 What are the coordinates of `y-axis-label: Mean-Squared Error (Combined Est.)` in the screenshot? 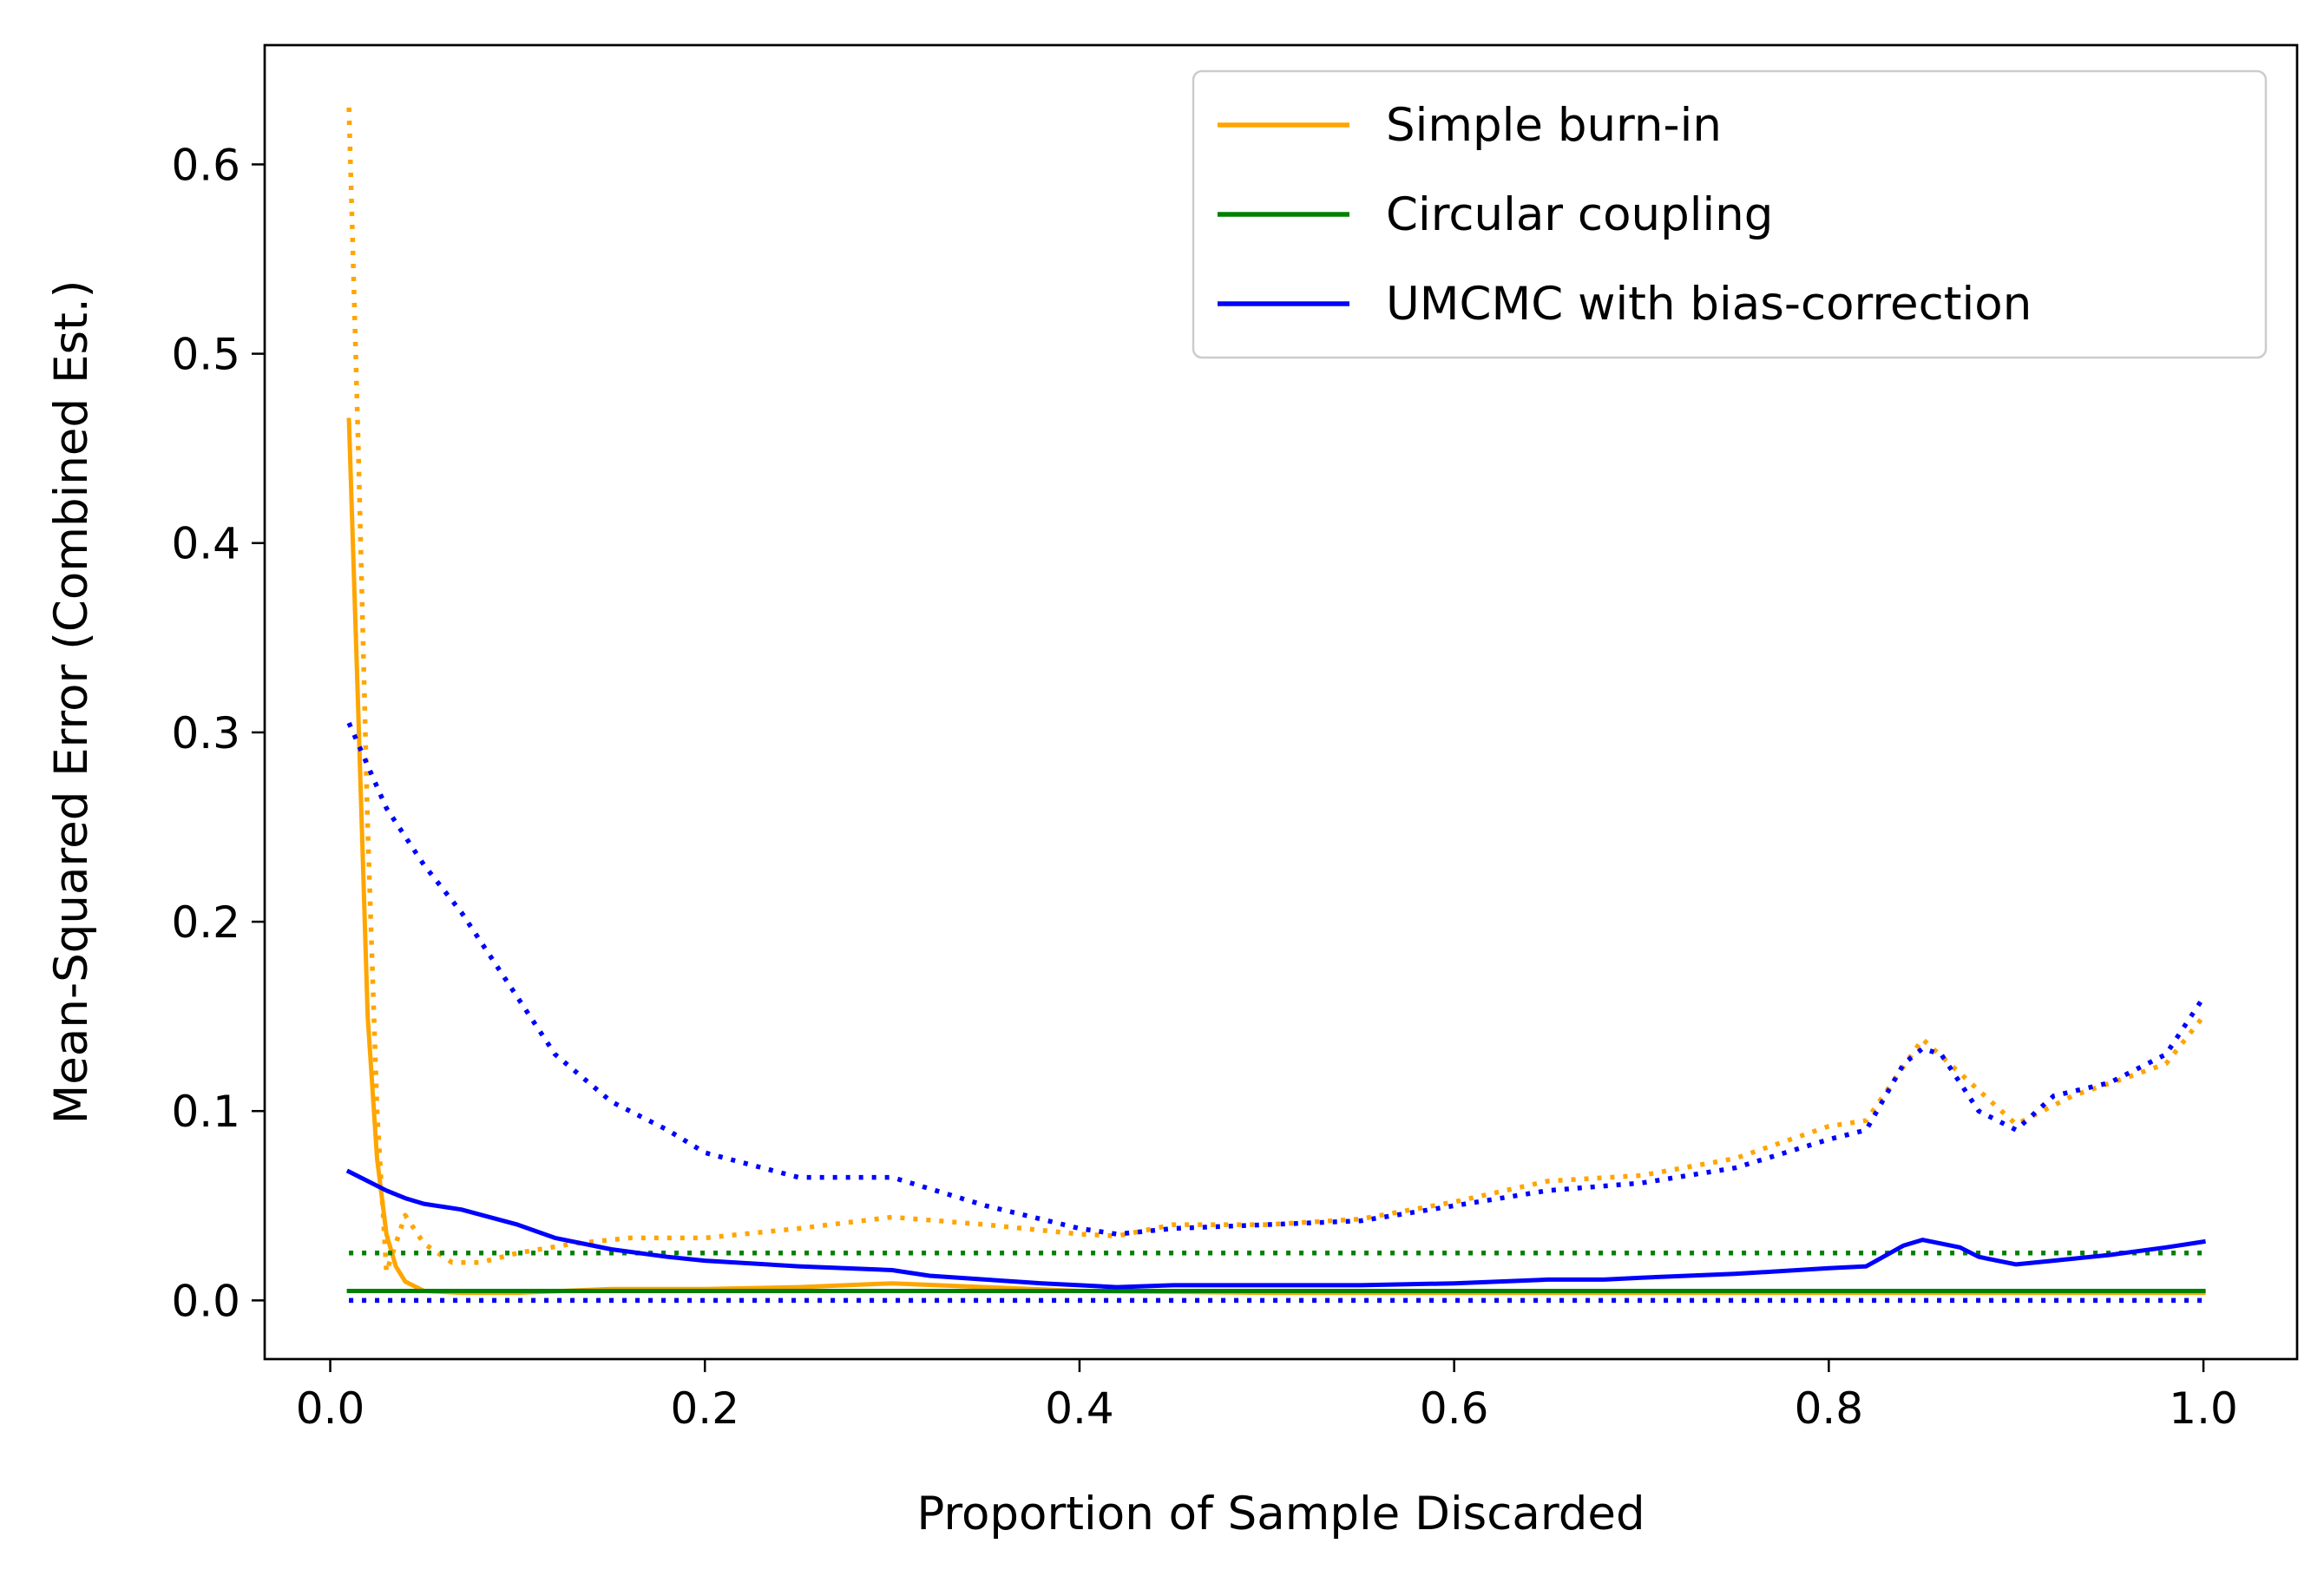 It's located at (71, 702).